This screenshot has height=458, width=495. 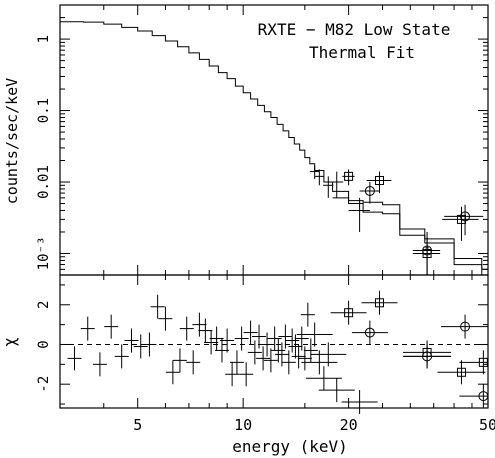 What do you see at coordinates (44, 305) in the screenshot?
I see `residuals-y-tick-label: 2` at bounding box center [44, 305].